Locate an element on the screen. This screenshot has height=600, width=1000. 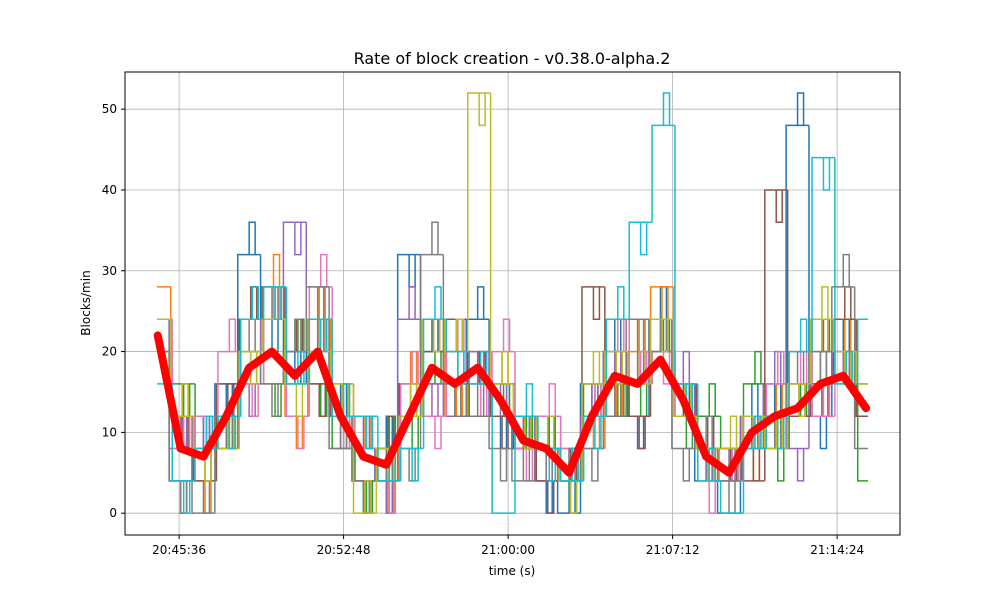
chart-title: Rate of block creation - v0.38.0-alpha.2 is located at coordinates (512, 58).